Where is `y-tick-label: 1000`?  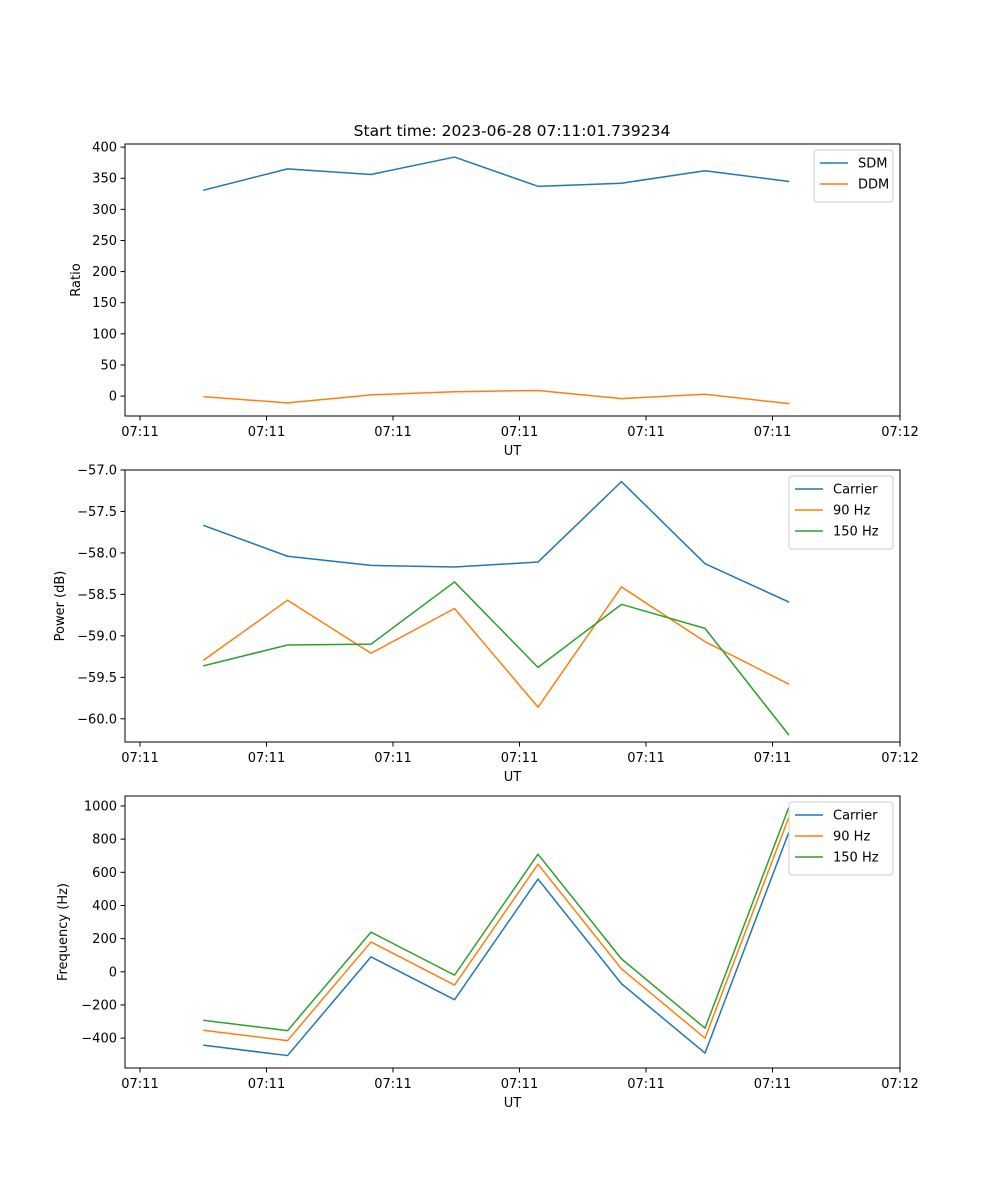 y-tick-label: 1000 is located at coordinates (100, 806).